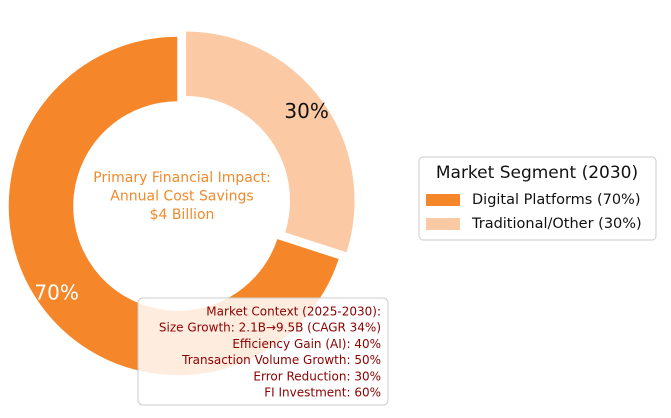 The image size is (671, 418). I want to click on legend-label: Traditional/Other (30%), so click(556, 224).